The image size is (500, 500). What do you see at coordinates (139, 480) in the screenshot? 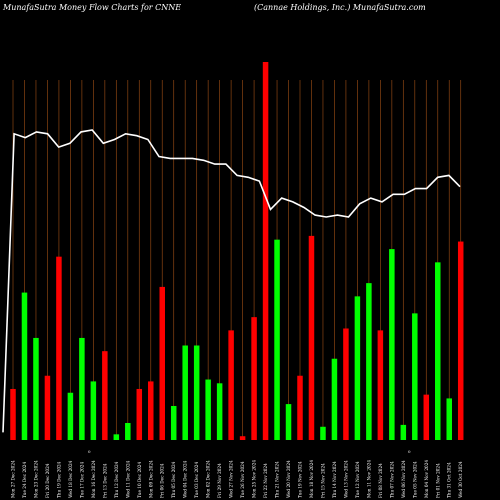
I see `x-tick-label: Tue 10 Dec 2024` at bounding box center [139, 480].